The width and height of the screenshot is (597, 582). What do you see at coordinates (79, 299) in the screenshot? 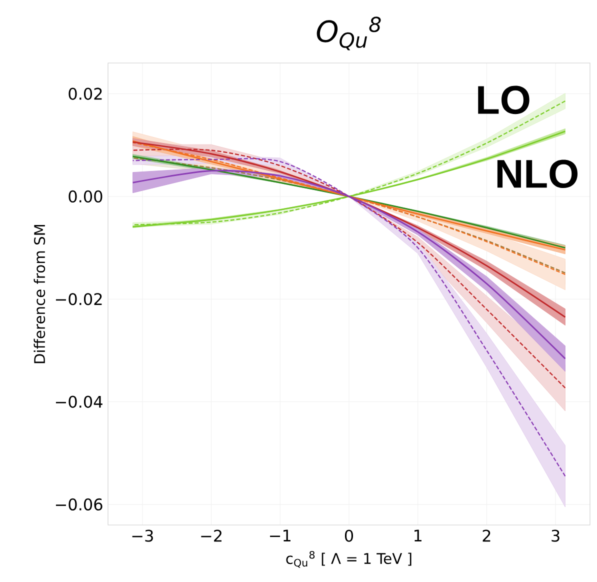
I see `y-tick-label: −0.02` at bounding box center [79, 299].